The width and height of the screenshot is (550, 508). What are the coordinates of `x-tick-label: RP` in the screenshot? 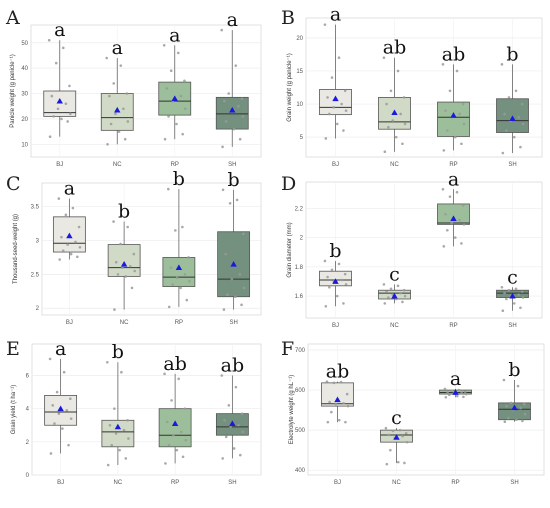 It's located at (175, 165).